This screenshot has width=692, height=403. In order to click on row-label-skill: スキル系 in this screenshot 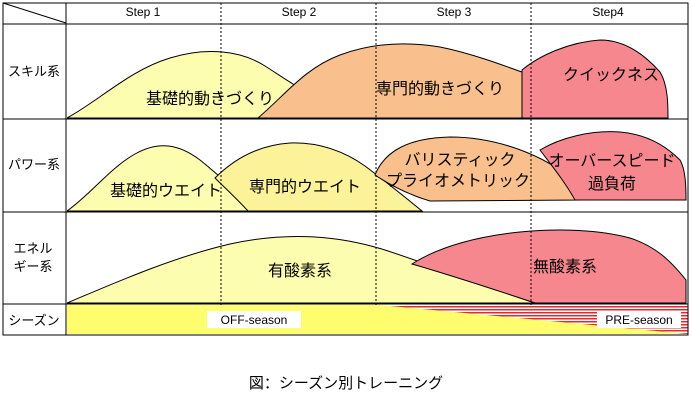, I will do `click(34, 72)`.